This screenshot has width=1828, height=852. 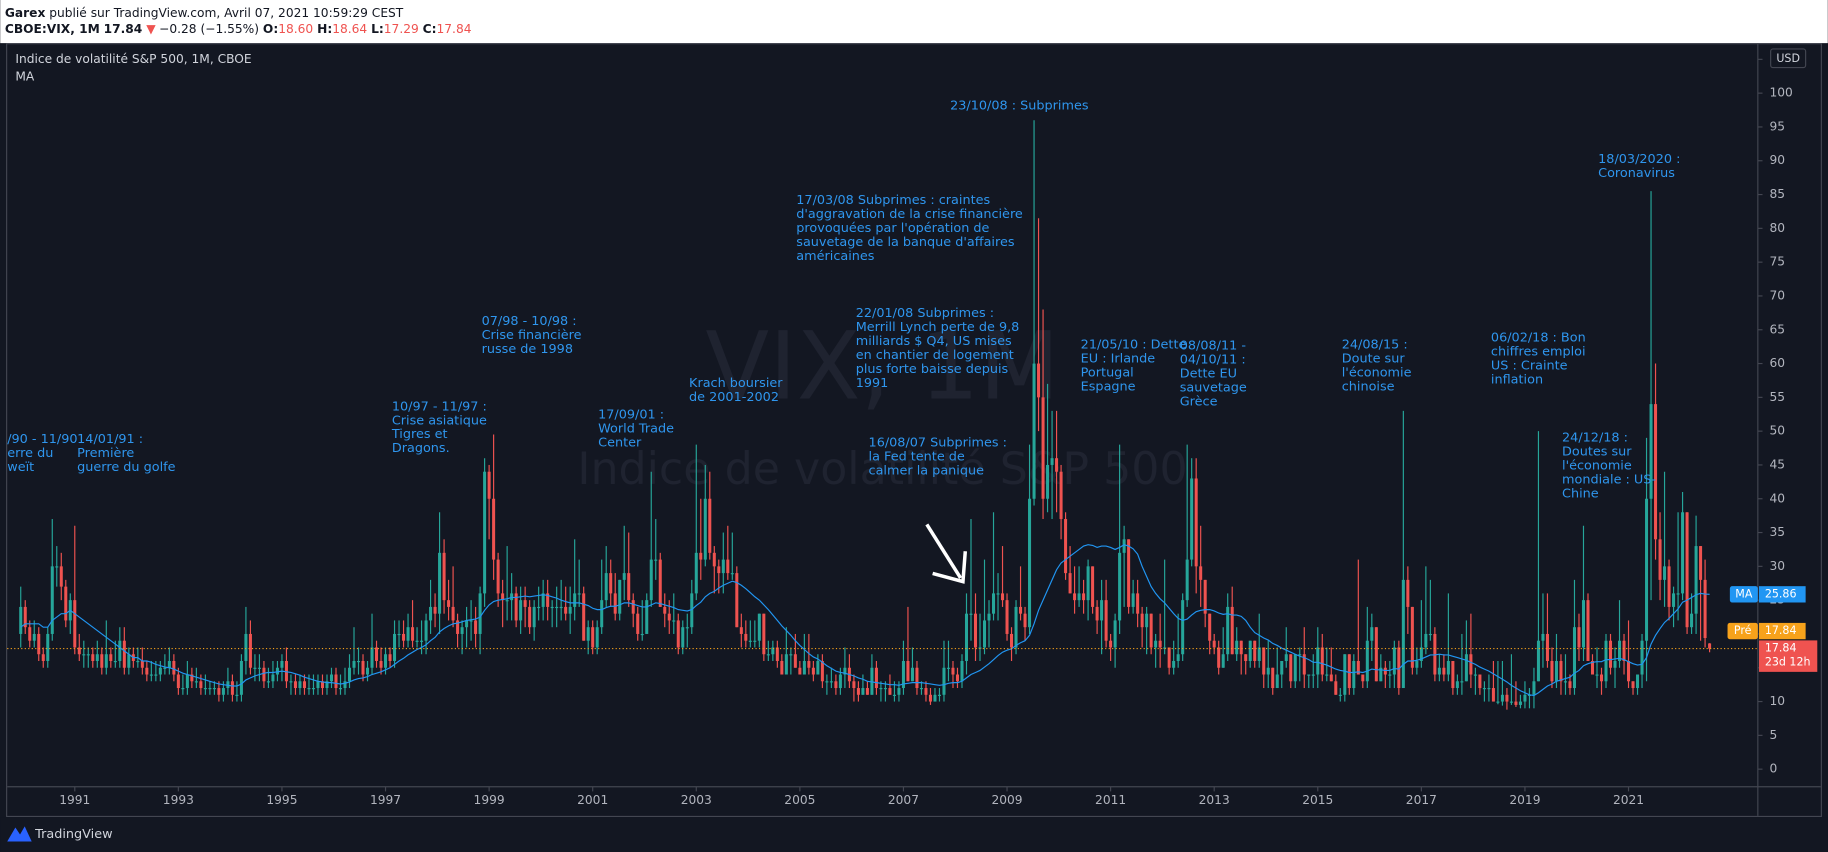 I want to click on y-tick-label: 45, so click(x=1777, y=464).